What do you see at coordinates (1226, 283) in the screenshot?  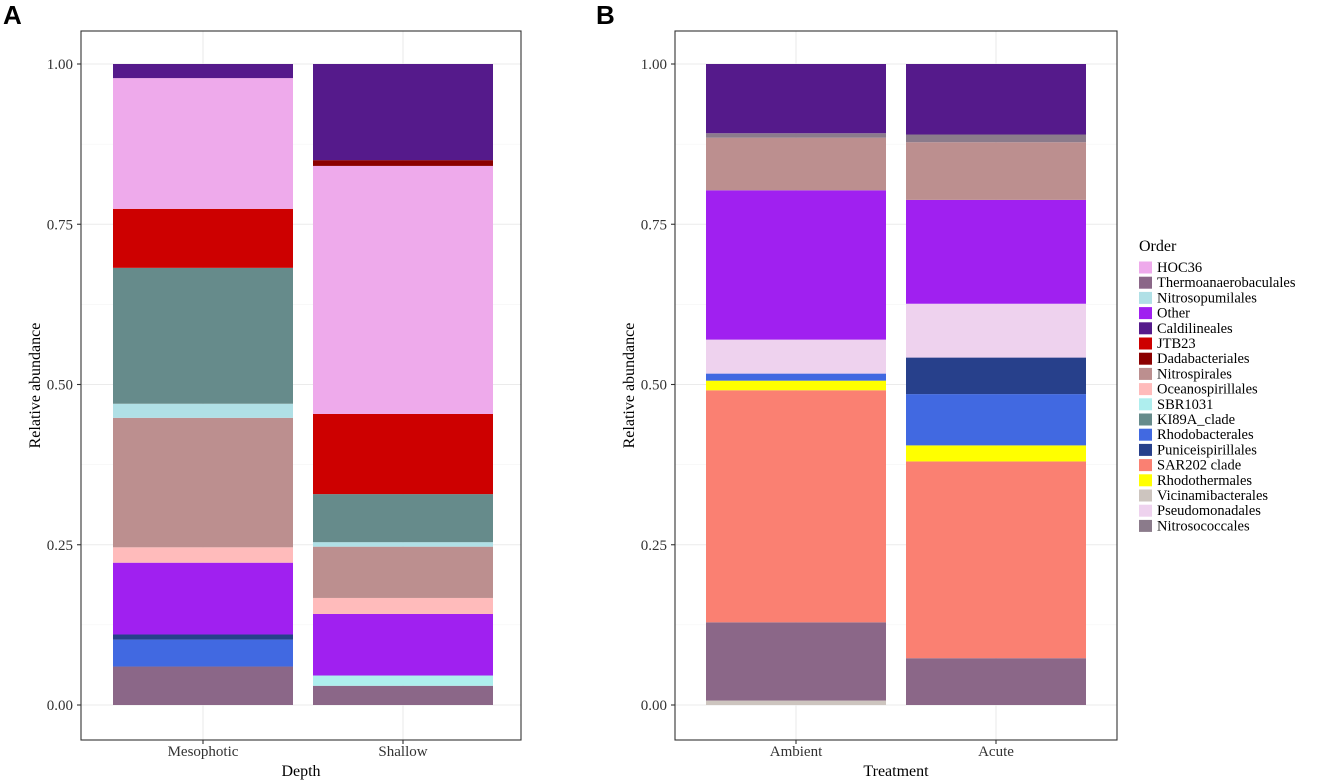 I see `legend-label-thermoanaerobaculales: Thermoanaerobaculales` at bounding box center [1226, 283].